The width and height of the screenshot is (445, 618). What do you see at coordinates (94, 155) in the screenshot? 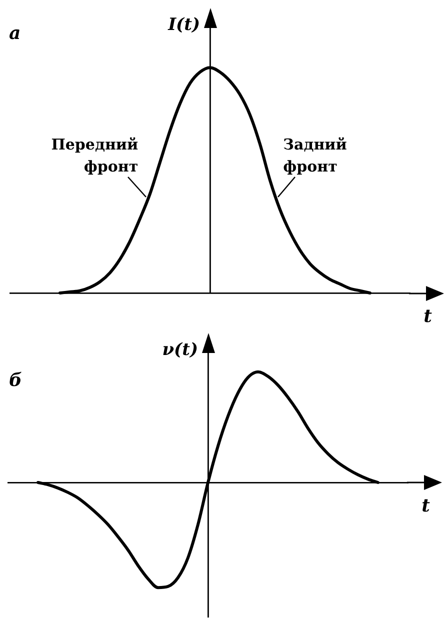
I see `annotation: Передний фронт` at bounding box center [94, 155].